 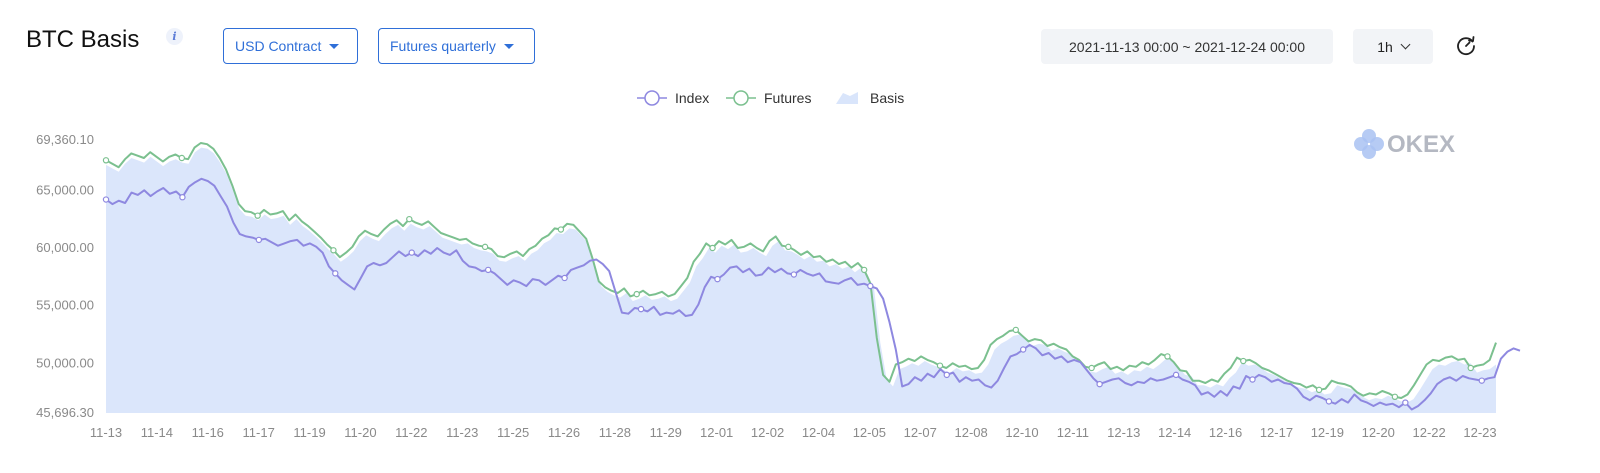 What do you see at coordinates (847, 98) in the screenshot?
I see `legend-area-icon` at bounding box center [847, 98].